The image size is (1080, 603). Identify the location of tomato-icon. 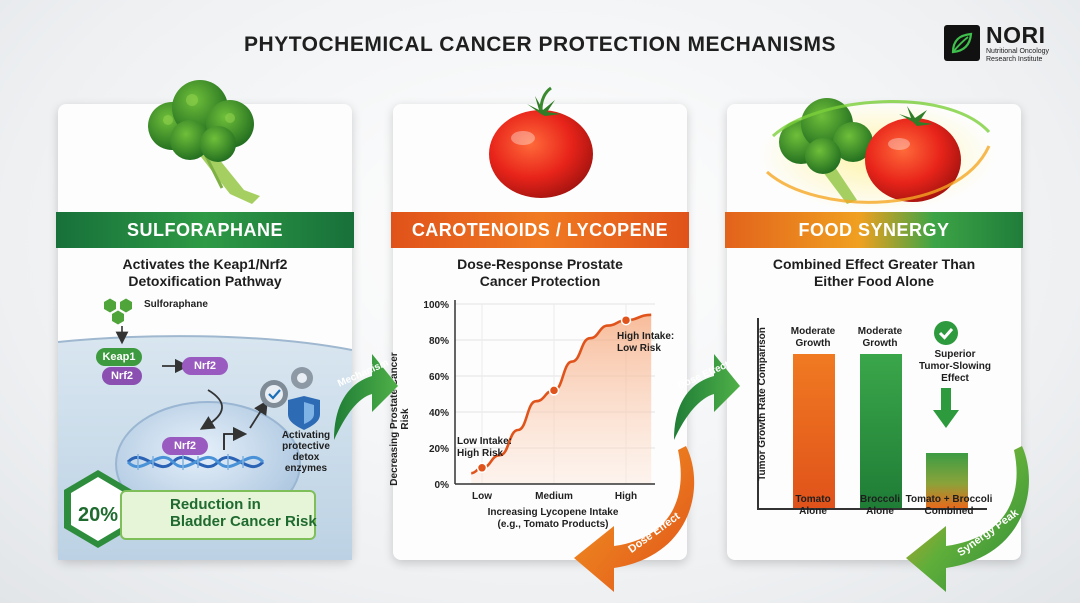
(541, 142).